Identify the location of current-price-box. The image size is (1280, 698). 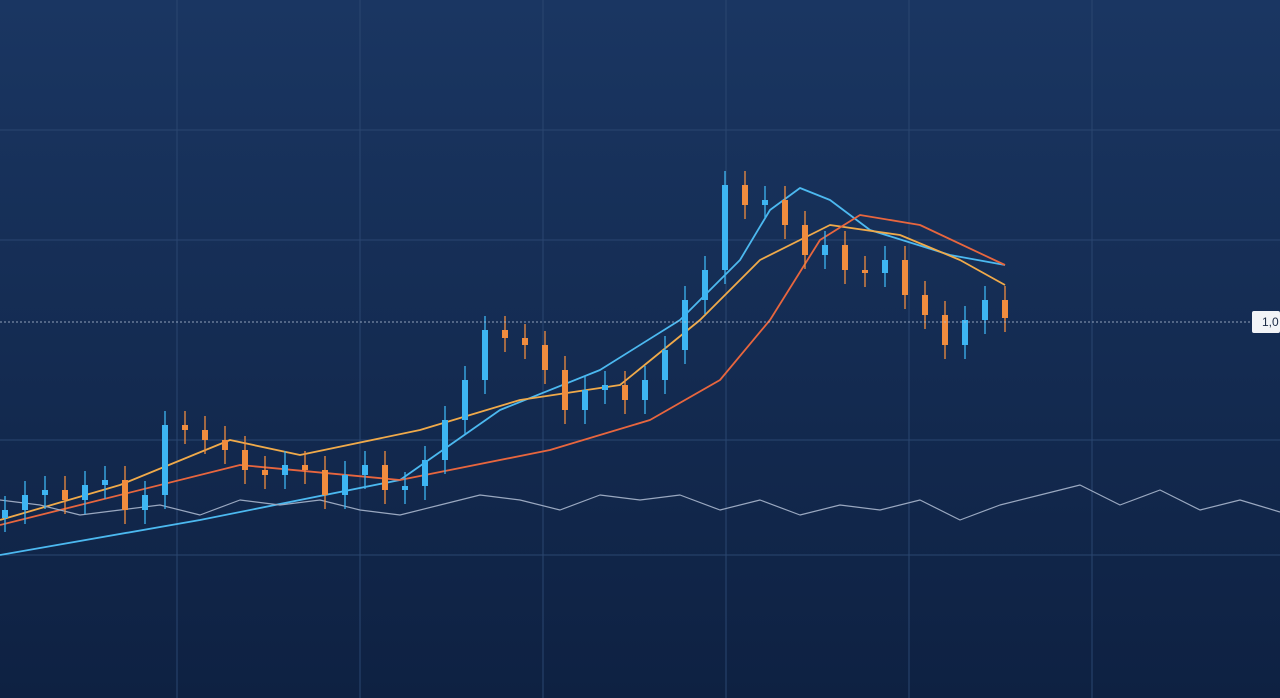
(1266, 322).